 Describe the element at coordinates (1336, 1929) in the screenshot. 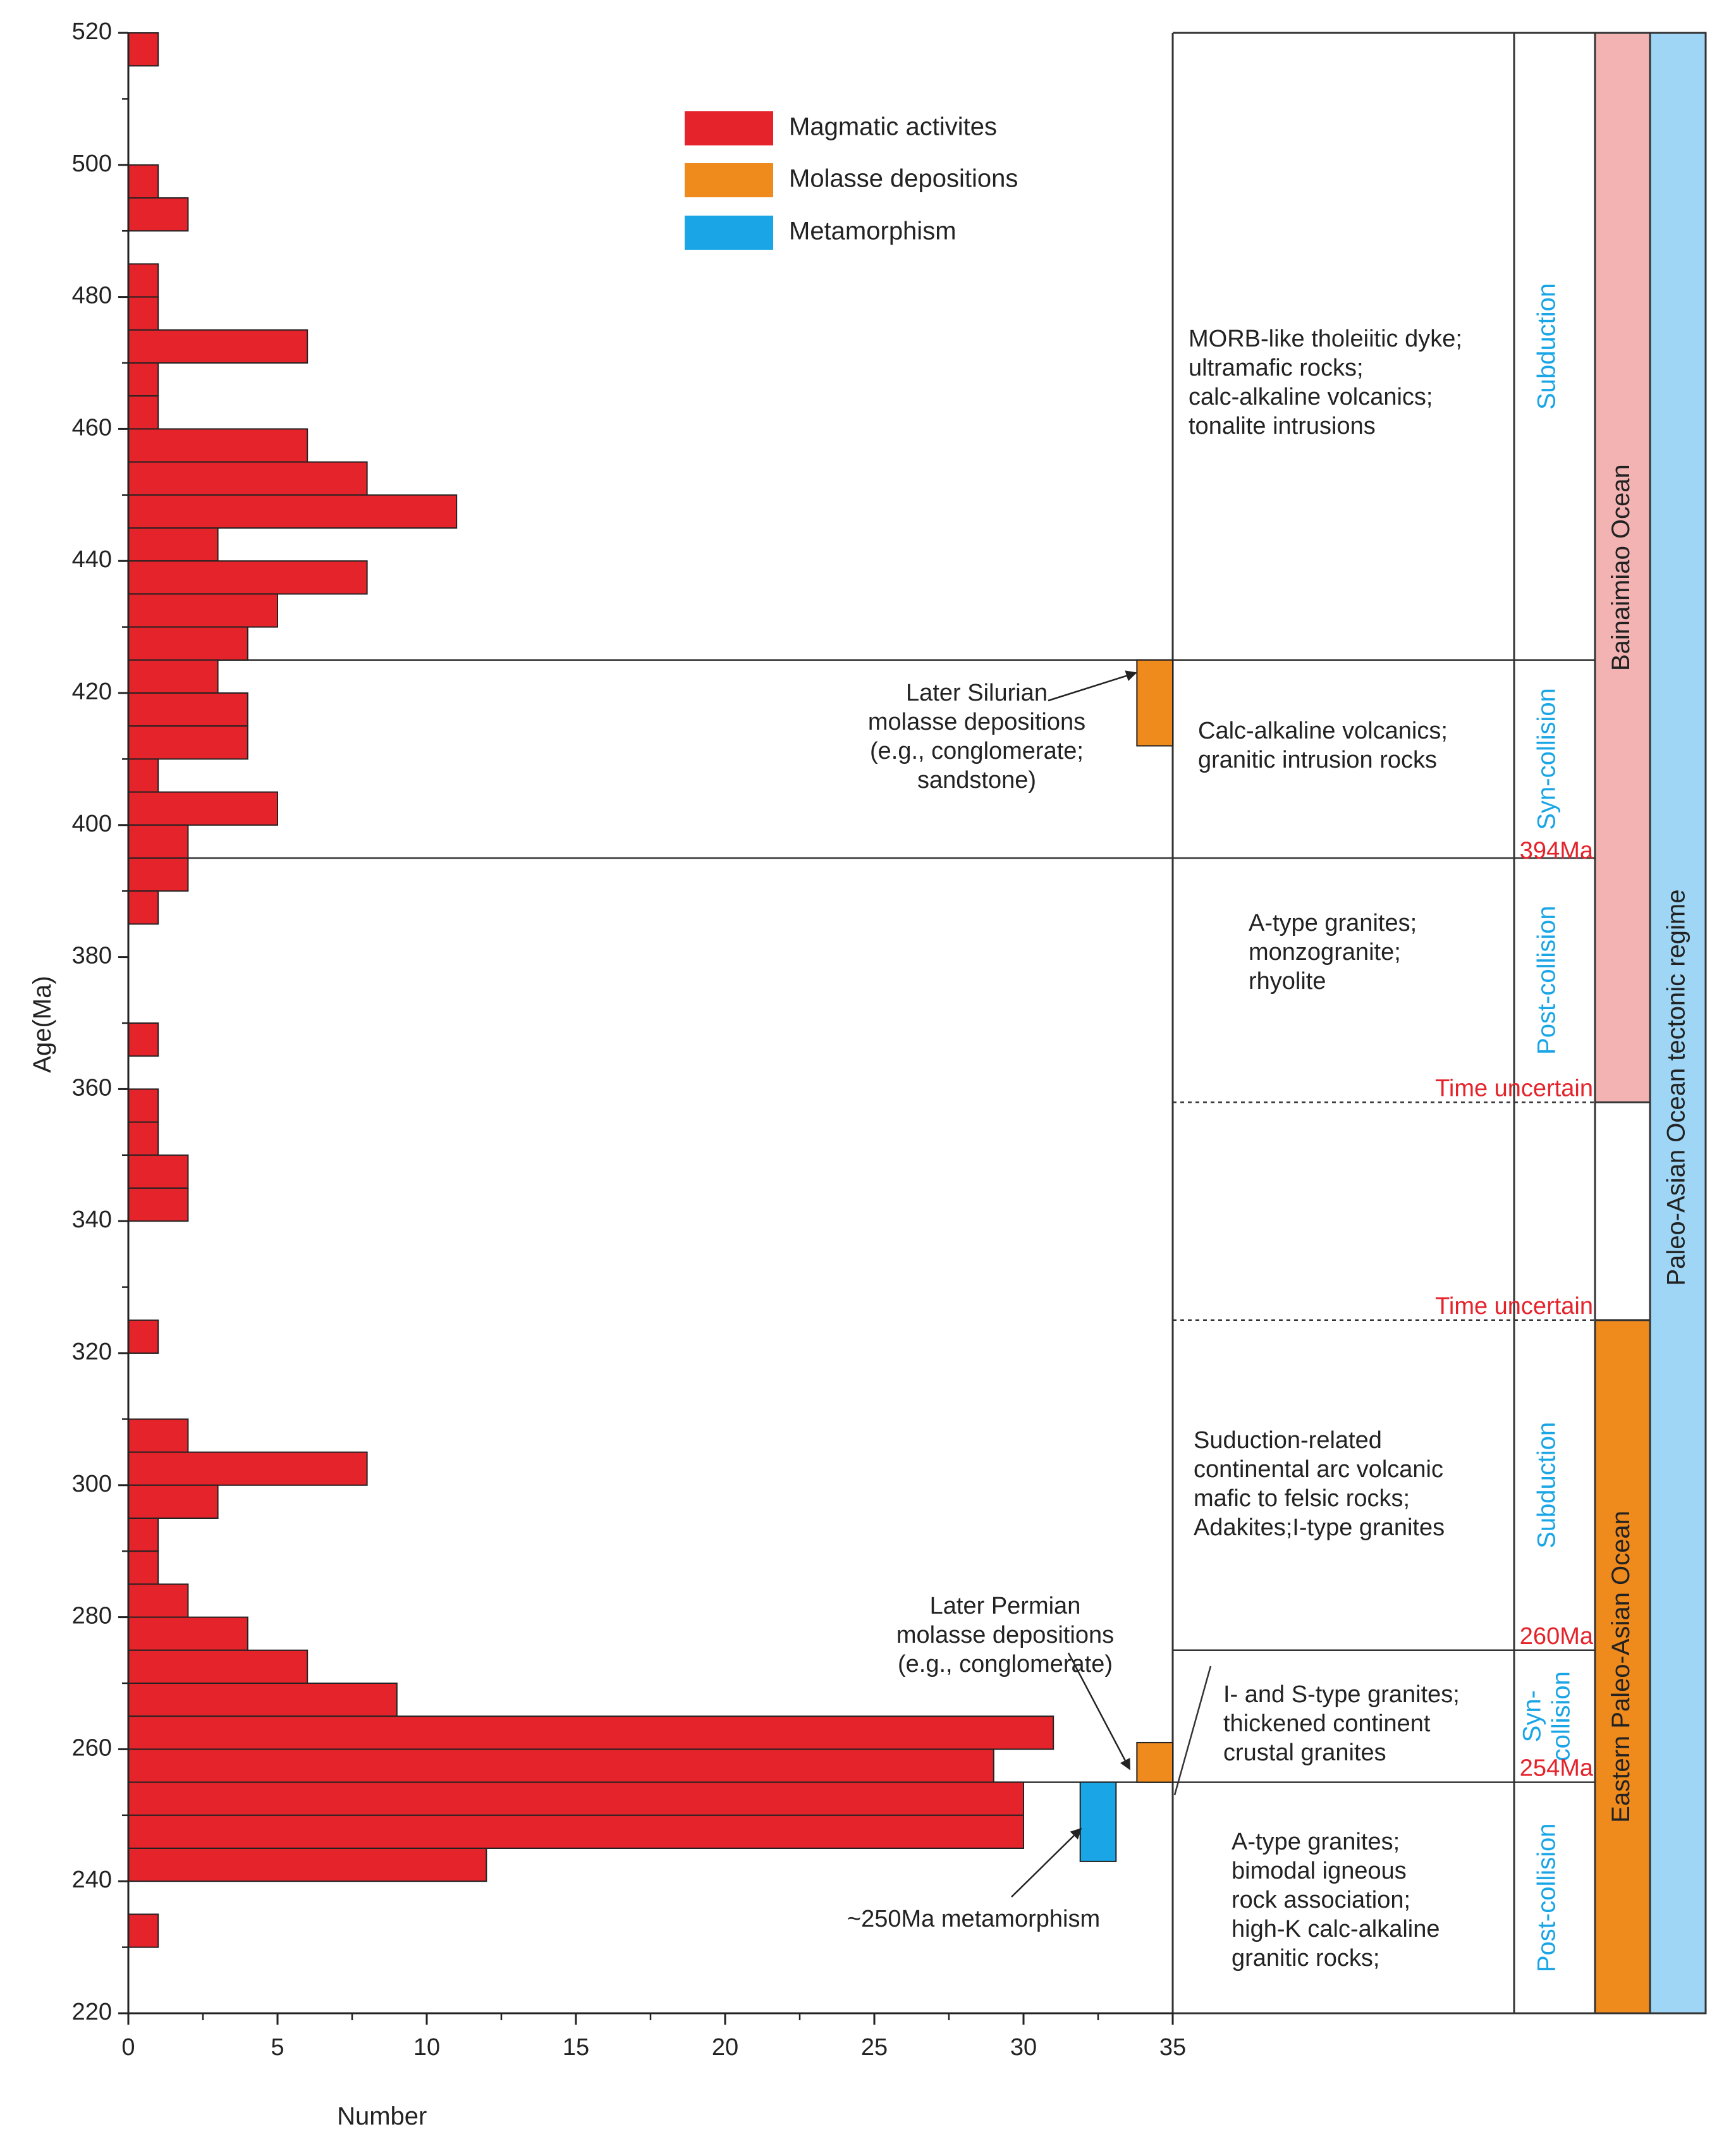

I see `rock-description-line: high-K calc-alkaline` at that location.